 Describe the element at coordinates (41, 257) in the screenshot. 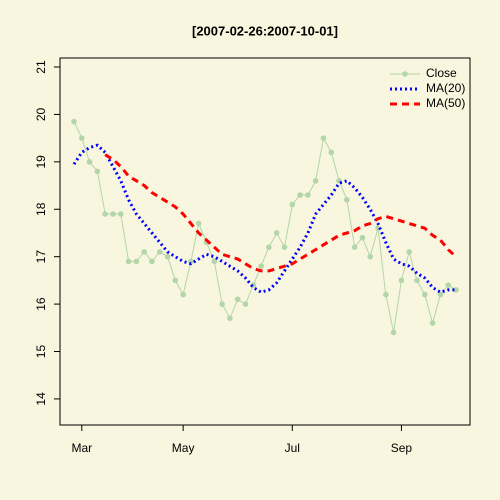

I see `y-tick-label: 17` at that location.